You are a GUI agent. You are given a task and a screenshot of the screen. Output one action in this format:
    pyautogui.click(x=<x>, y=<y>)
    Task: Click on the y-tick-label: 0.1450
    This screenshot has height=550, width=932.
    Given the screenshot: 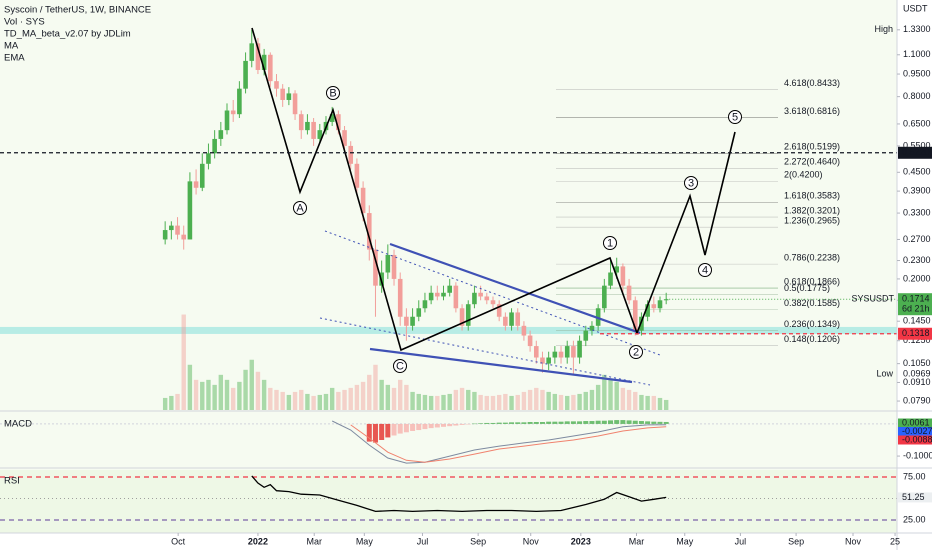 What is the action you would take?
    pyautogui.click(x=917, y=321)
    